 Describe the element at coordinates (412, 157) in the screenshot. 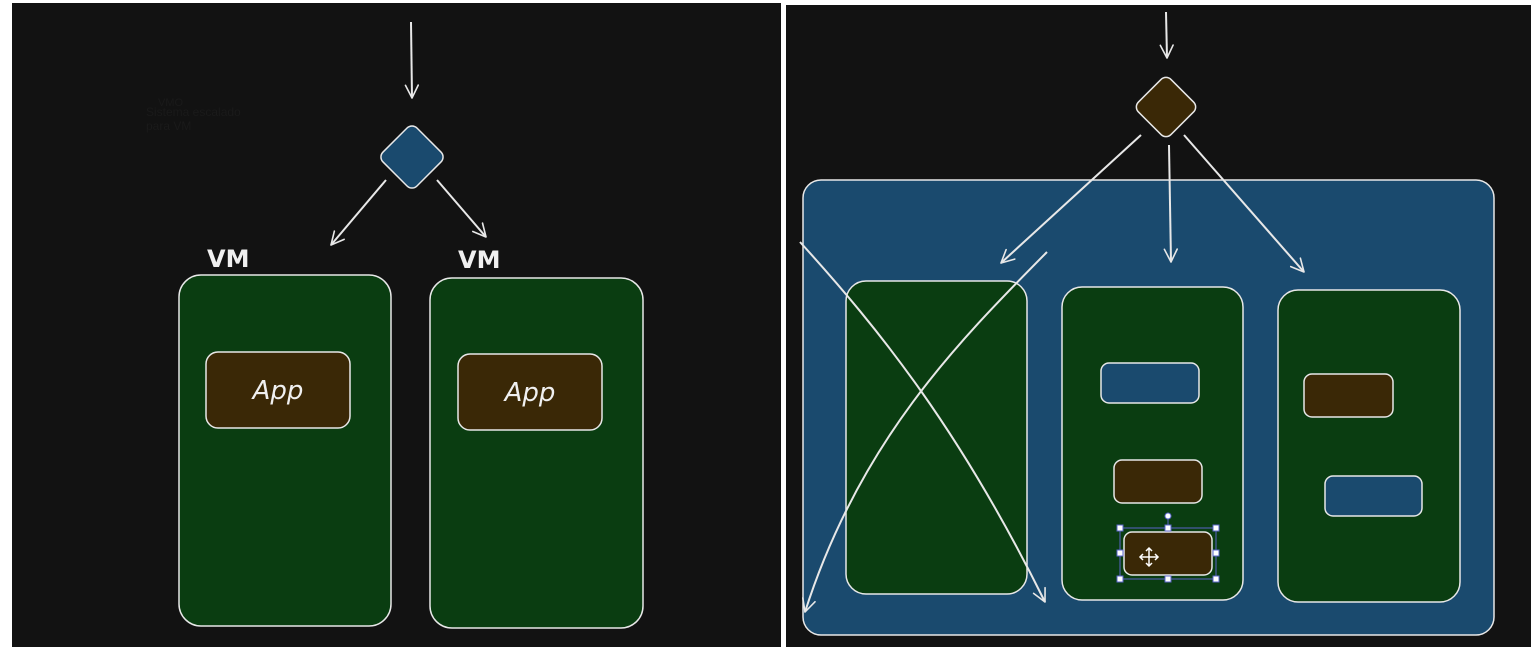

I see `left-load-balancer-diamond` at that location.